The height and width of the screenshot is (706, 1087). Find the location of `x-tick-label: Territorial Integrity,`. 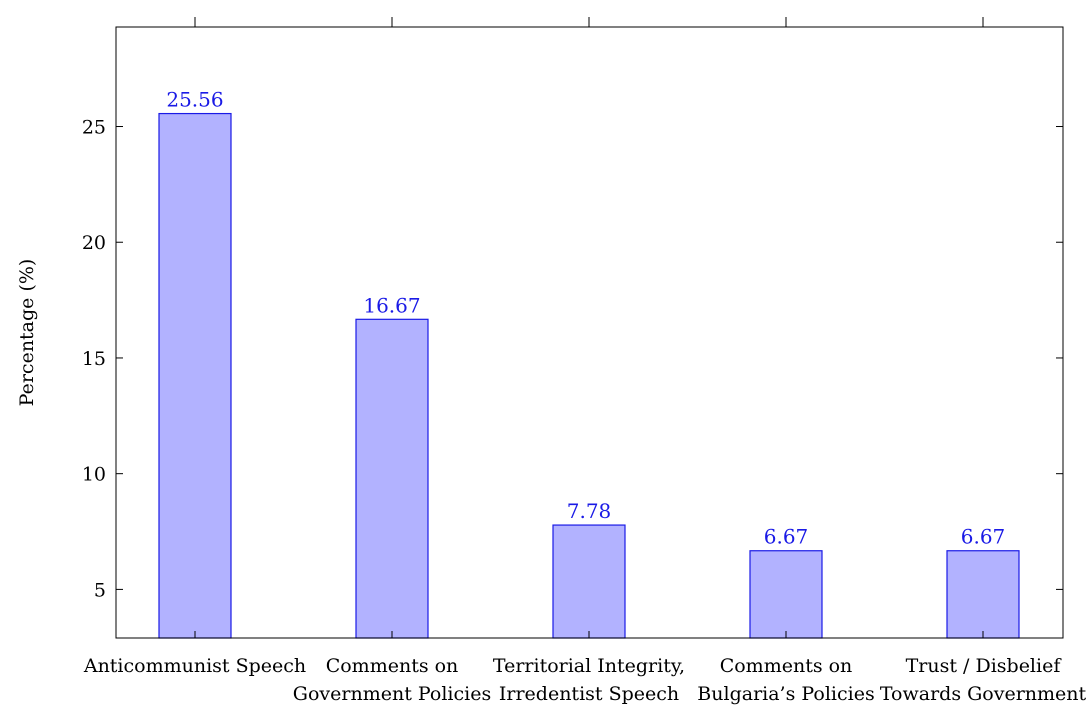

x-tick-label: Territorial Integrity, is located at coordinates (589, 666).